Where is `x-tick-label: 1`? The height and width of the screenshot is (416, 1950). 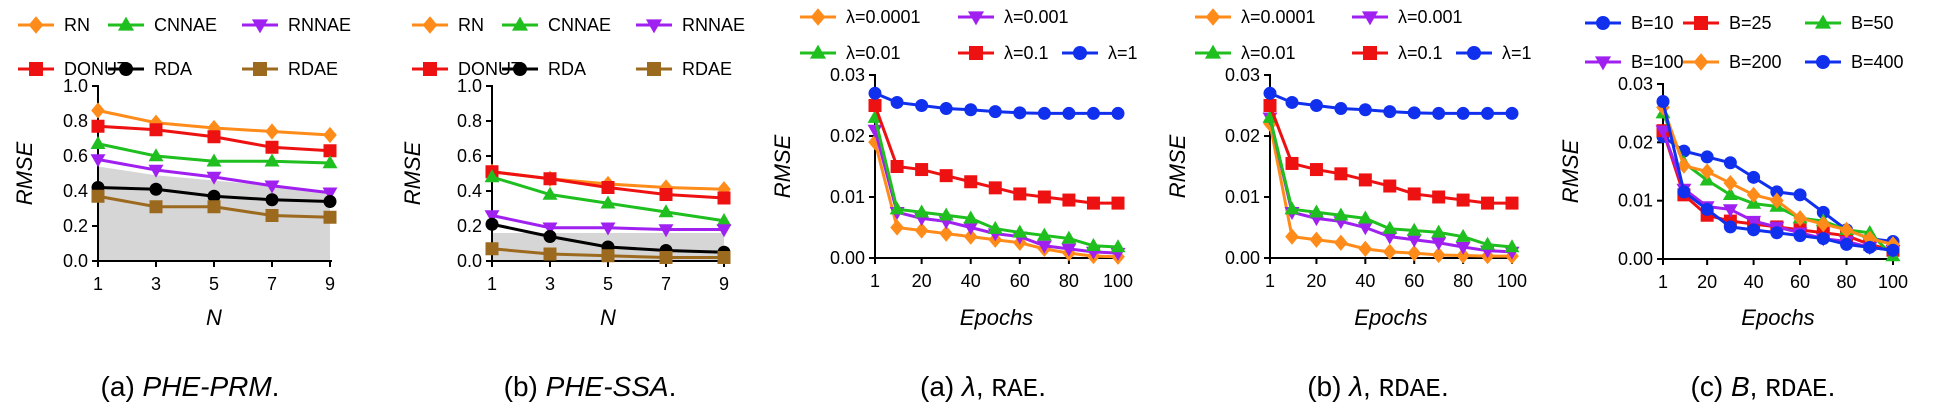
x-tick-label: 1 is located at coordinates (1270, 281).